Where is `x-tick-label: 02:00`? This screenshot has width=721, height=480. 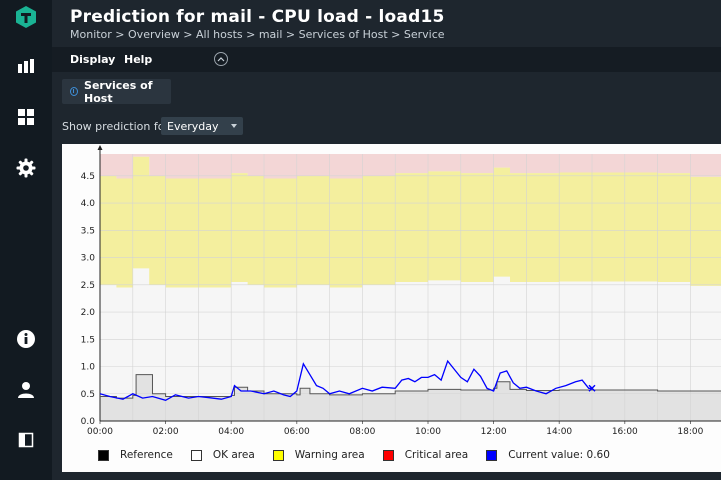
x-tick-label: 02:00 is located at coordinates (166, 432).